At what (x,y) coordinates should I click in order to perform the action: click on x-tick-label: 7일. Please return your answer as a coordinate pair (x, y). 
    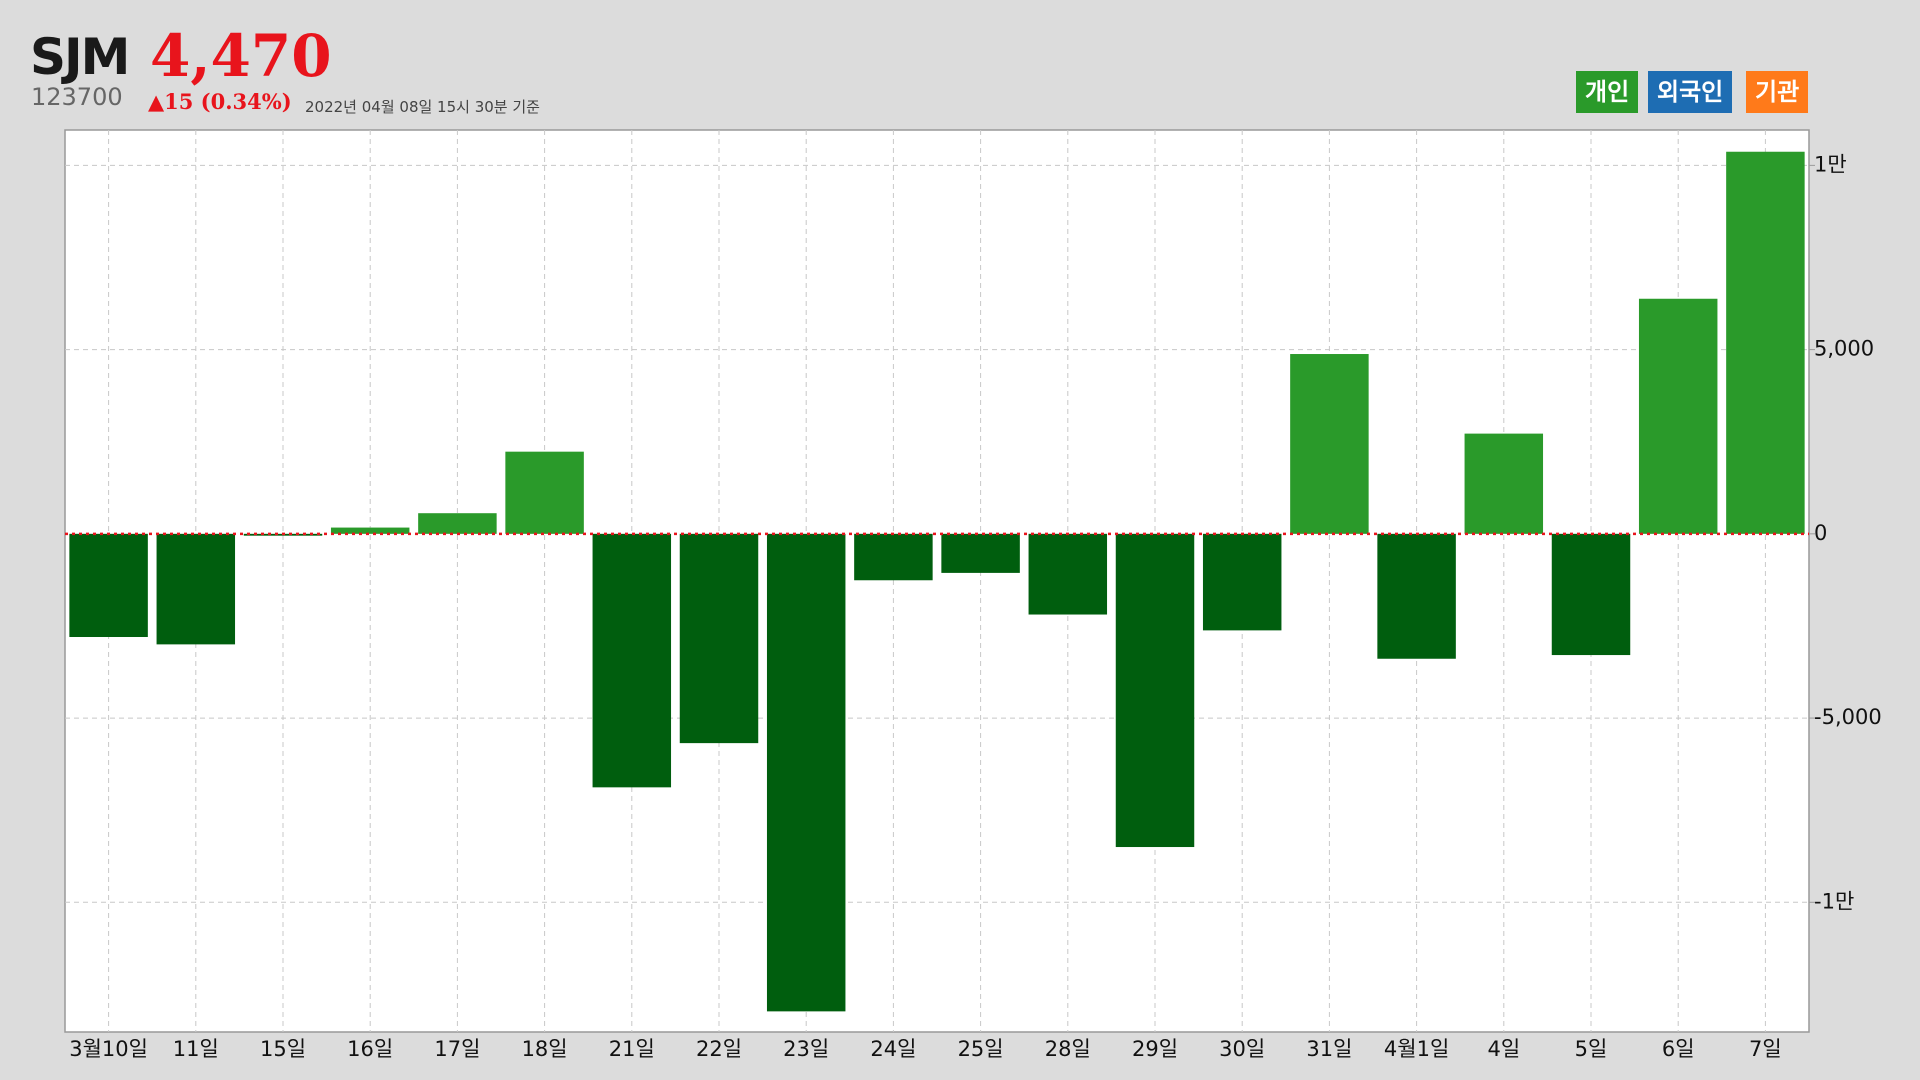
    Looking at the image, I should click on (1765, 1049).